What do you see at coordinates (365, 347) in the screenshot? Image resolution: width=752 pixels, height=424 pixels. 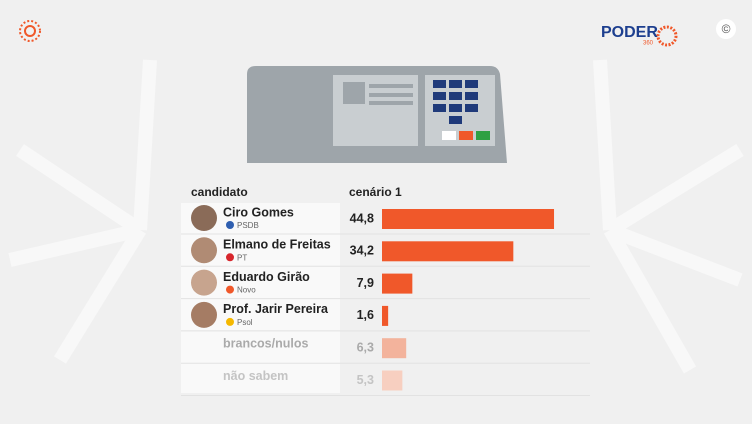 I see `value-label: 6,3` at bounding box center [365, 347].